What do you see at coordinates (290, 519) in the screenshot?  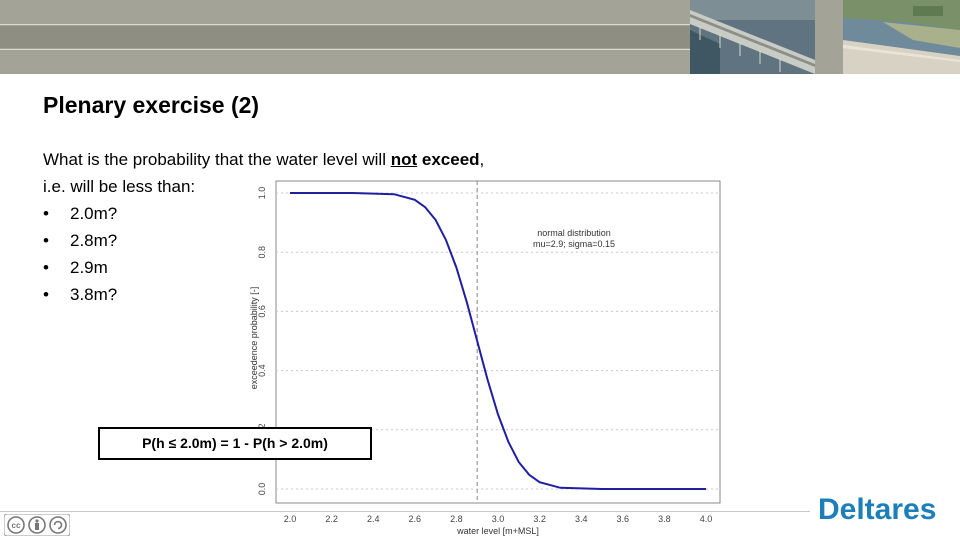 I see `x-tick-label: 2.0` at bounding box center [290, 519].